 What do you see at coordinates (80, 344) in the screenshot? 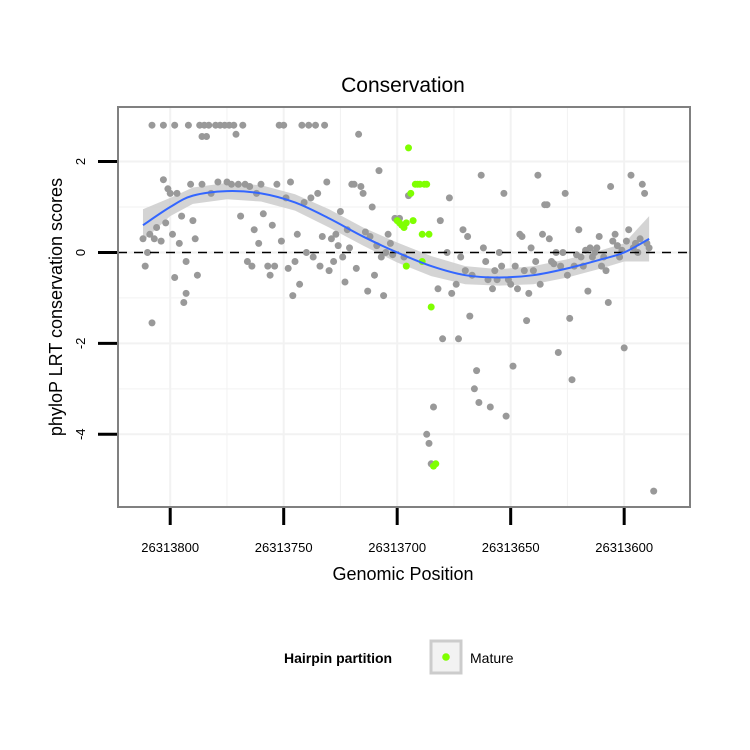
I see `y-tick-label: -2` at bounding box center [80, 344].